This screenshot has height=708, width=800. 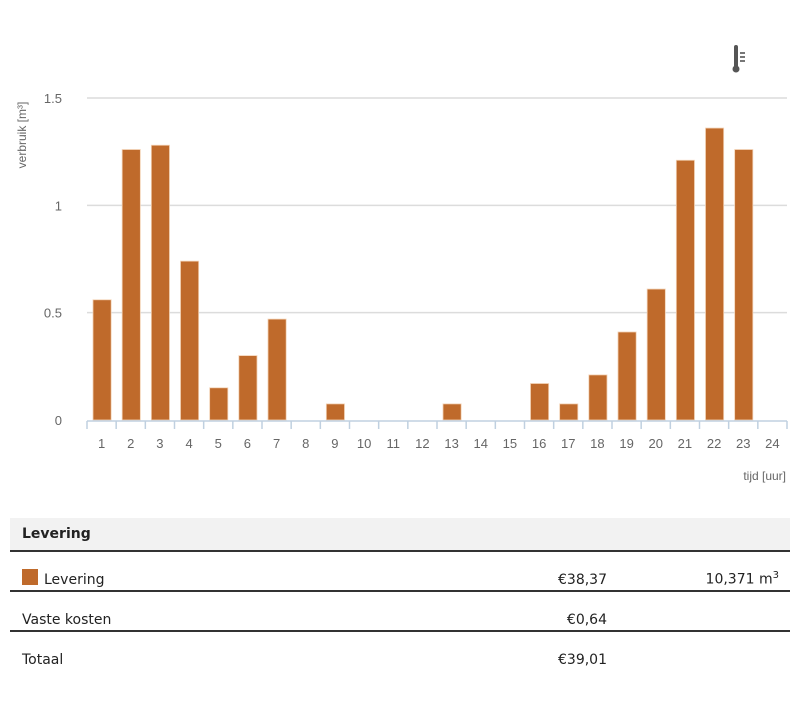 What do you see at coordinates (772, 443) in the screenshot?
I see `x-tick-label: 24` at bounding box center [772, 443].